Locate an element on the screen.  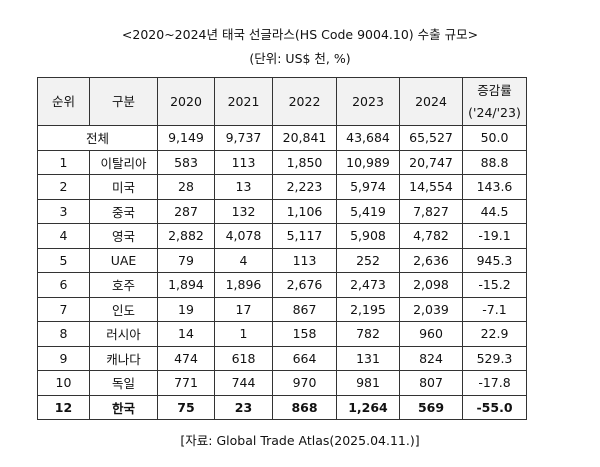
country-cell: 이탈리아 is located at coordinates (123, 162).